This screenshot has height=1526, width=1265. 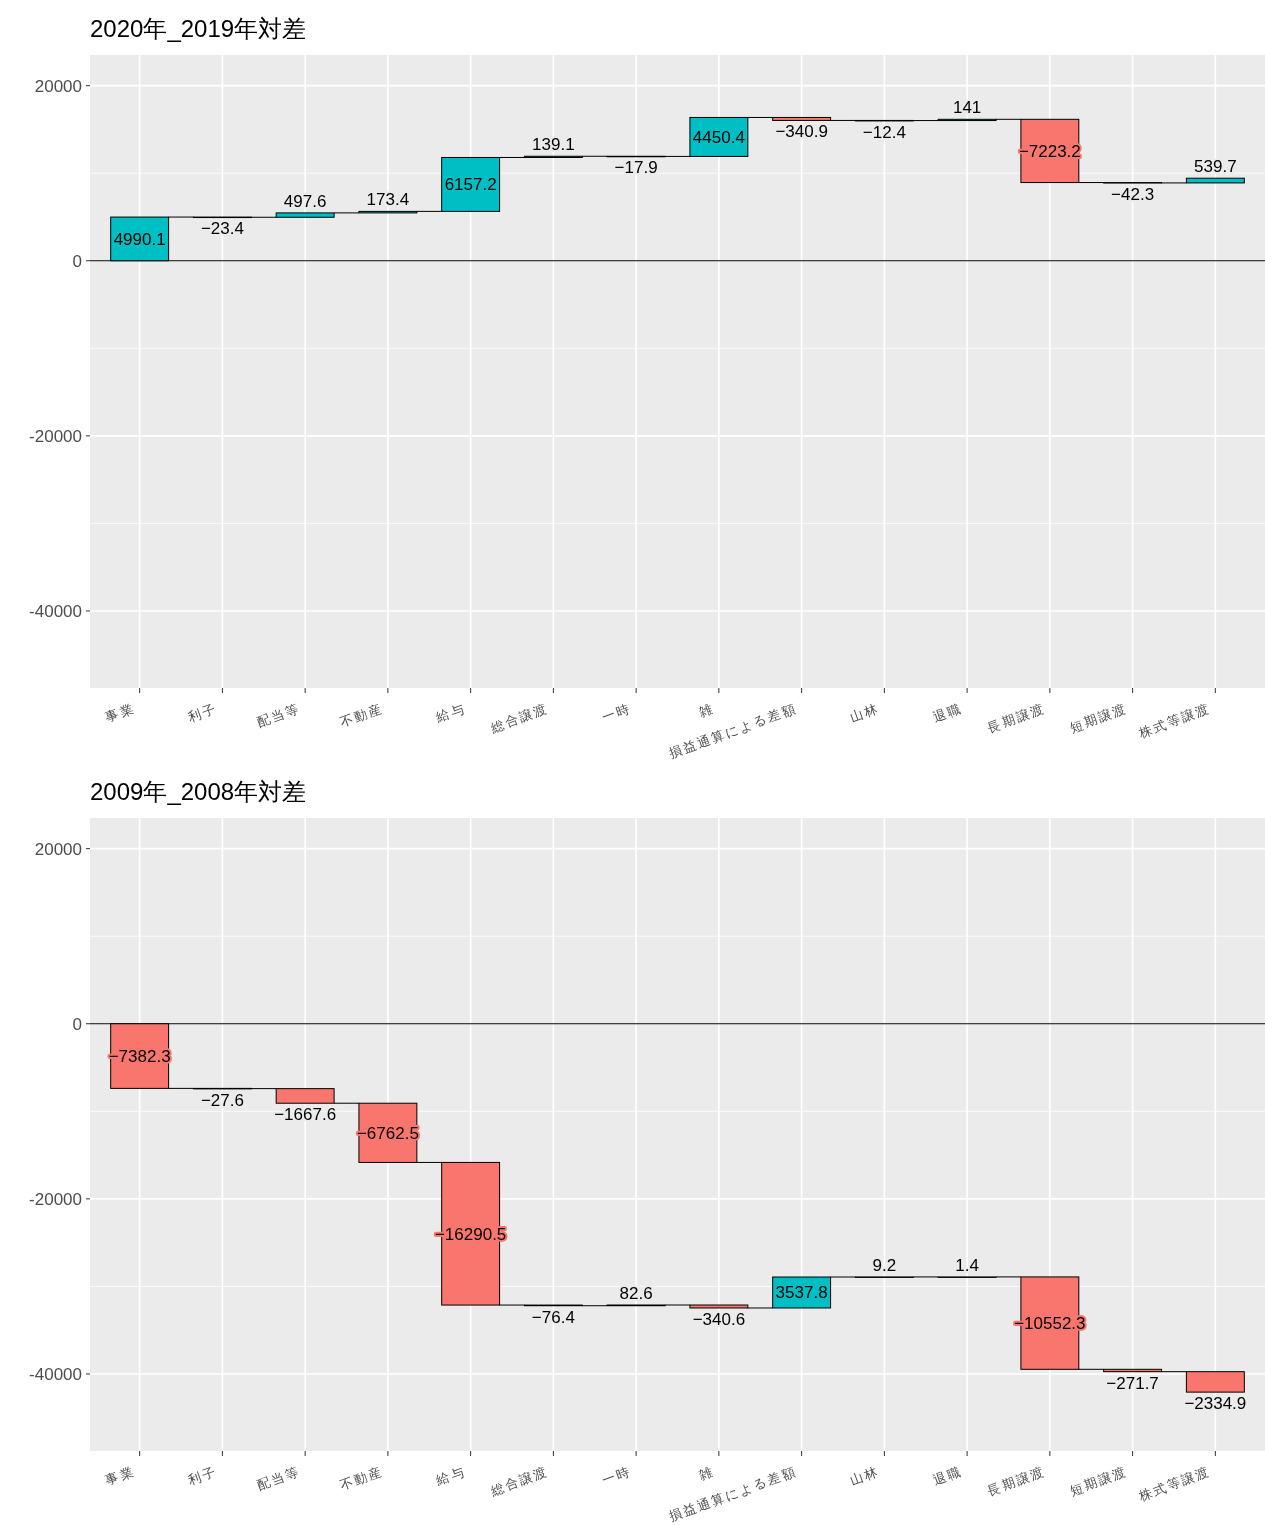 I want to click on data-label: −271.7, so click(x=1132, y=1383).